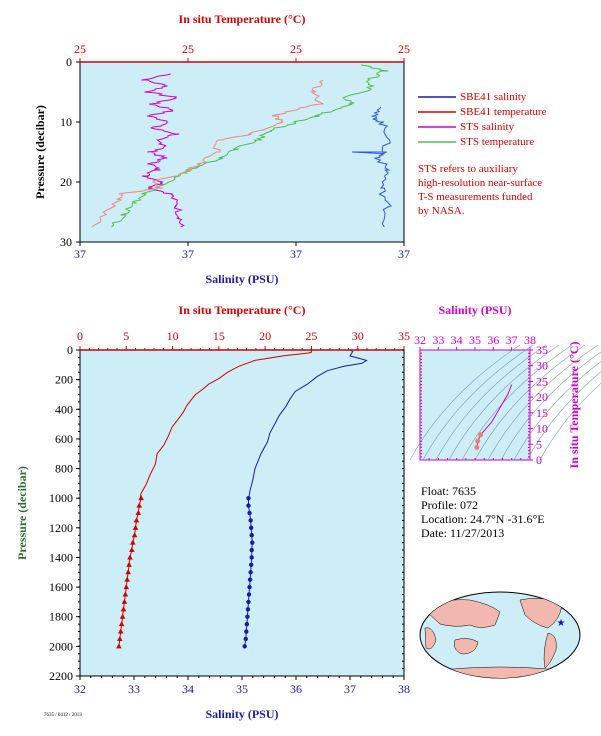  I want to click on main-top-tick-label: 30, so click(358, 336).